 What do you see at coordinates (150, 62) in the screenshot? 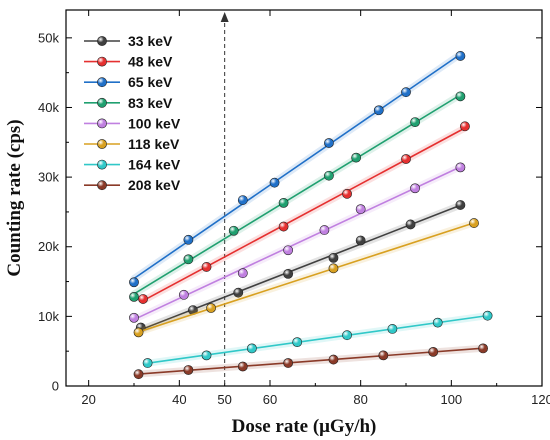
I see `legend-label: 48 keV` at bounding box center [150, 62].